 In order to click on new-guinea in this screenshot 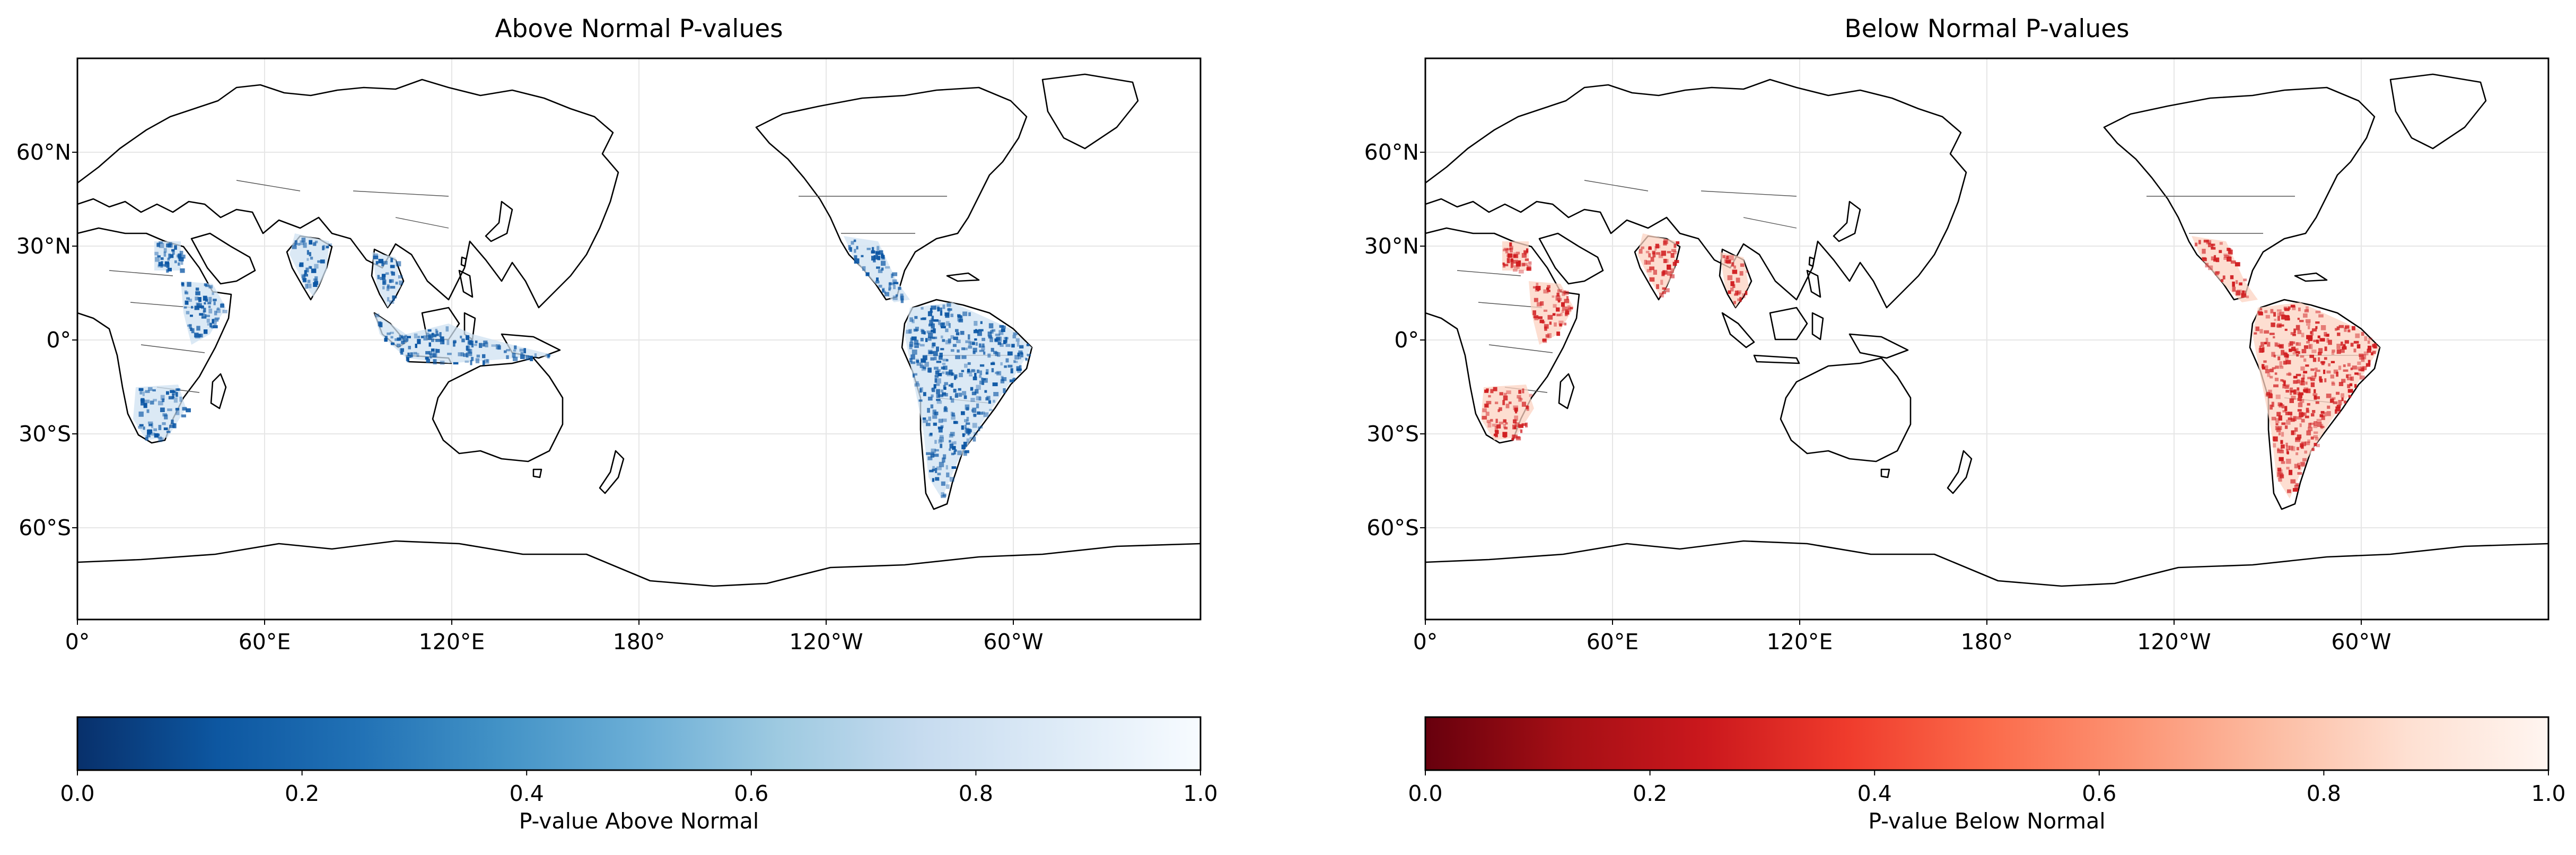, I will do `click(1878, 346)`.